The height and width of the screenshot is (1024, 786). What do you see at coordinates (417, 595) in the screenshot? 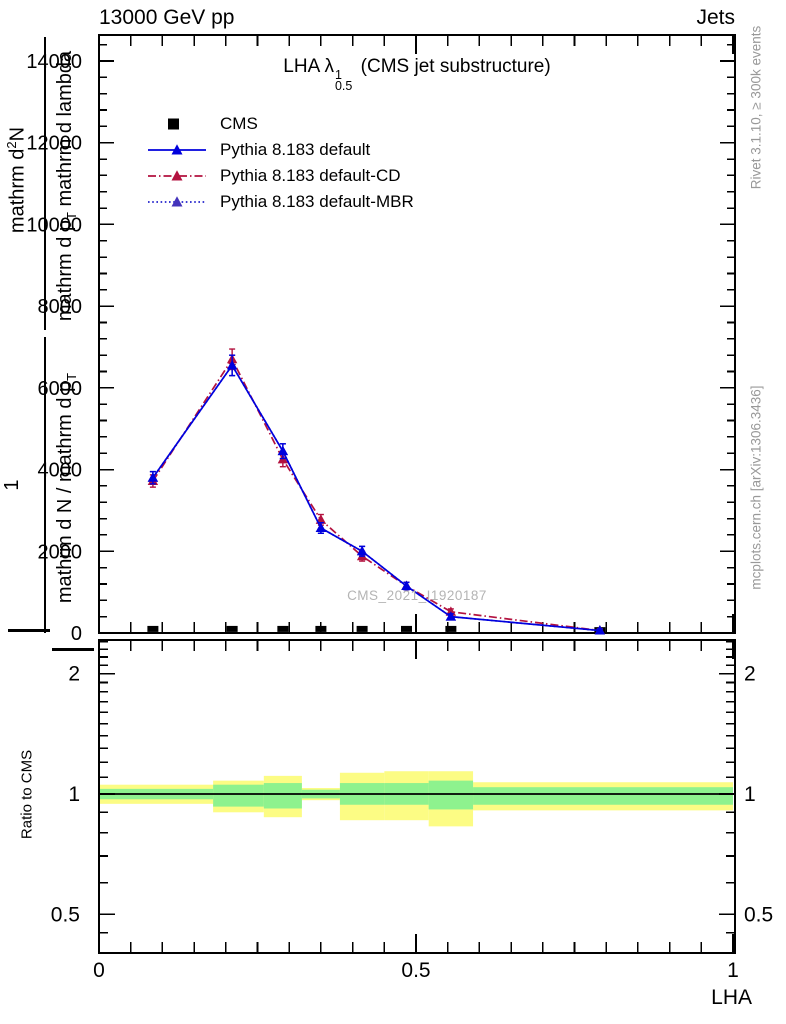
I see `analysis-id-watermark: CMS_2021_I1920187` at bounding box center [417, 595].